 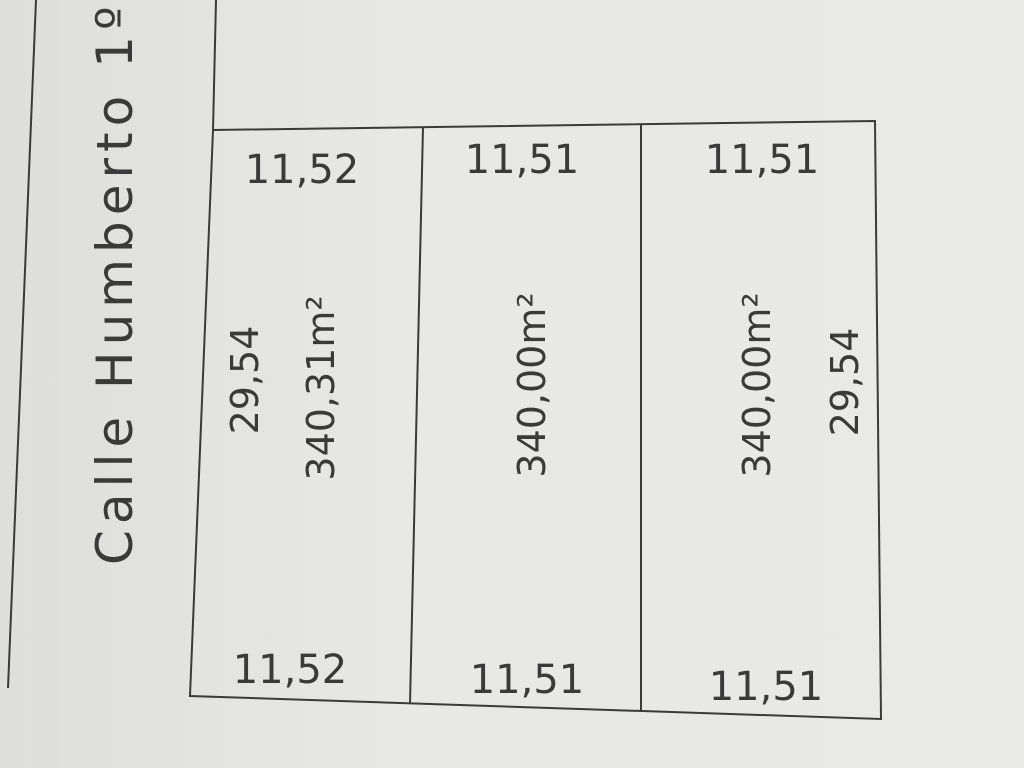 I want to click on lot3-area: 340,00m², so click(x=757, y=384).